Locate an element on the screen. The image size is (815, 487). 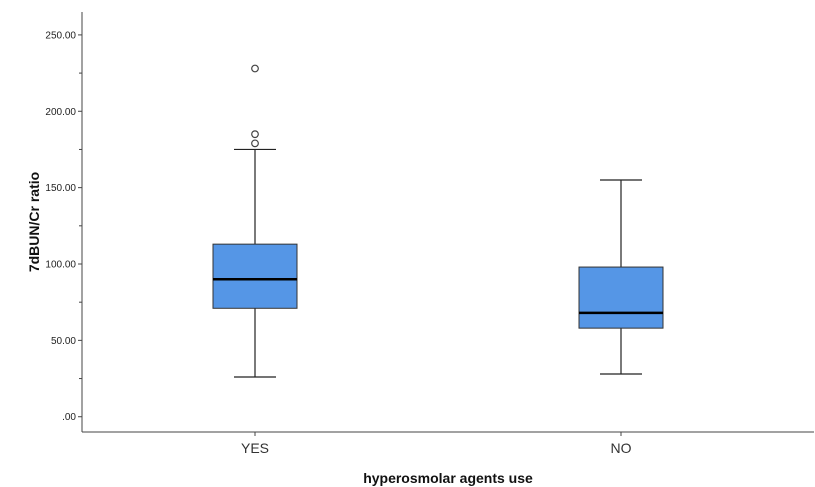
x-category-label: YES is located at coordinates (255, 448).